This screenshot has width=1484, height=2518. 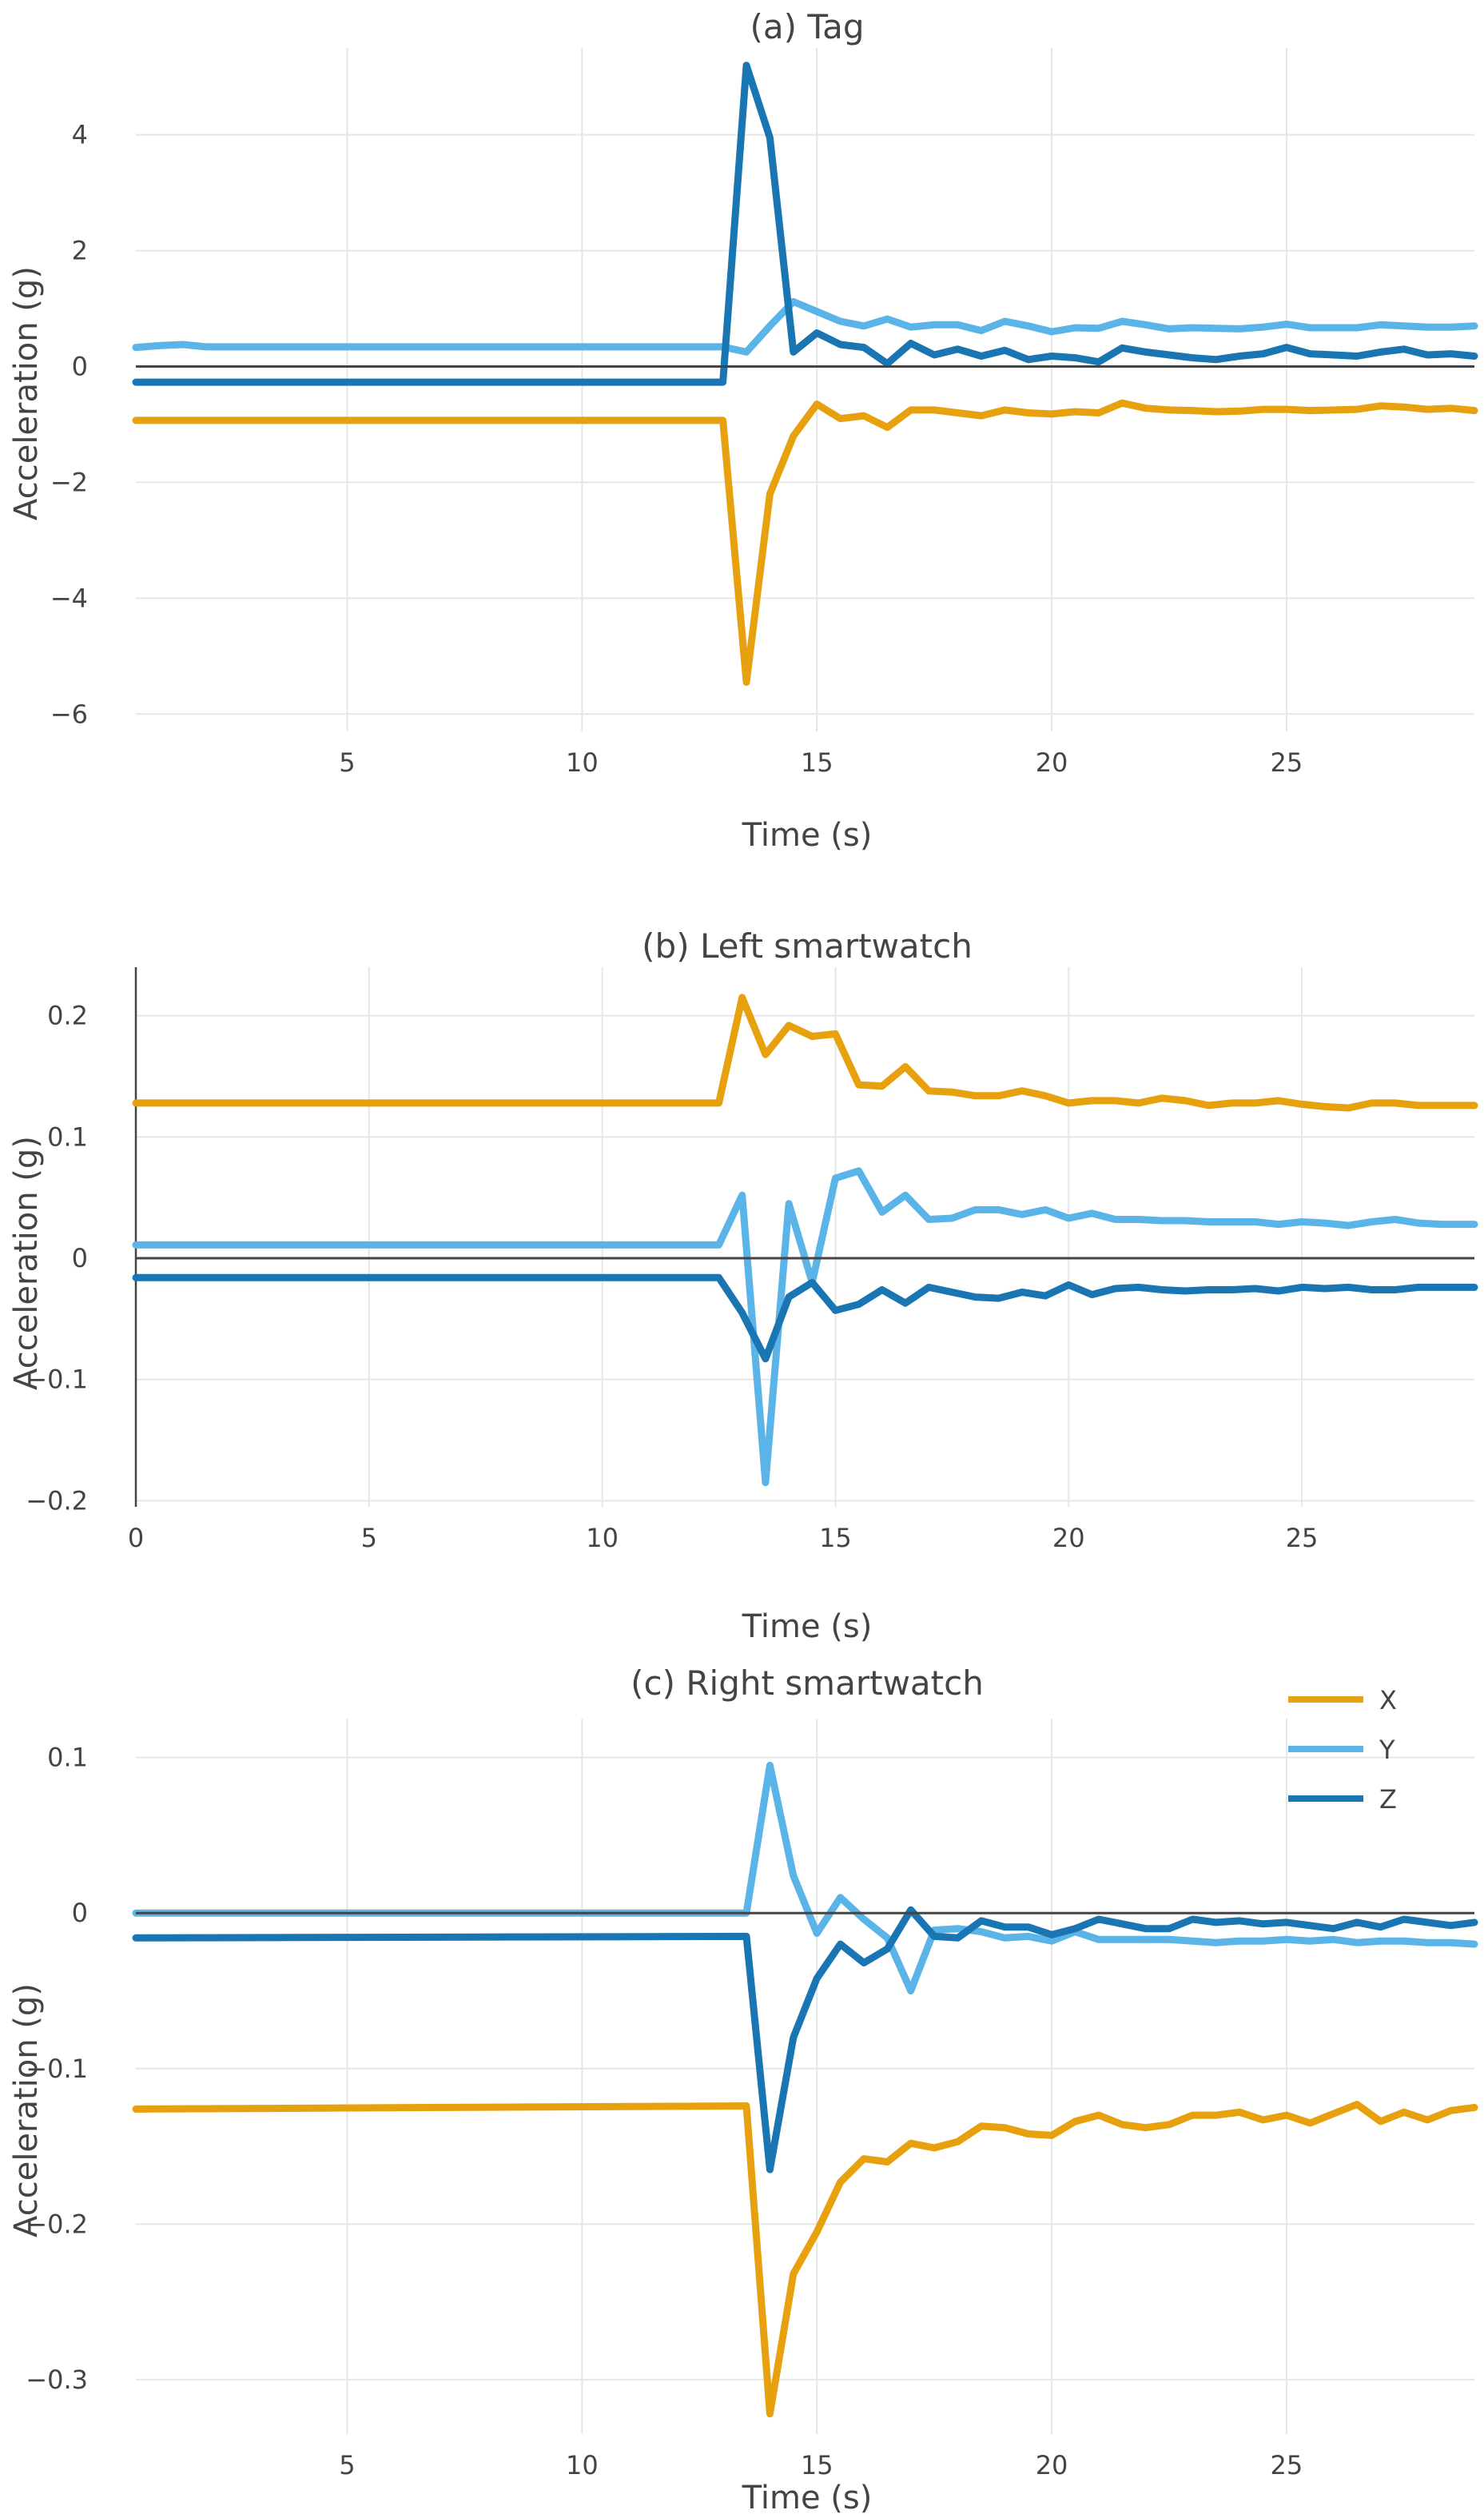 What do you see at coordinates (57, 1500) in the screenshot?
I see `panel-b-ytick-label: −0.2` at bounding box center [57, 1500].